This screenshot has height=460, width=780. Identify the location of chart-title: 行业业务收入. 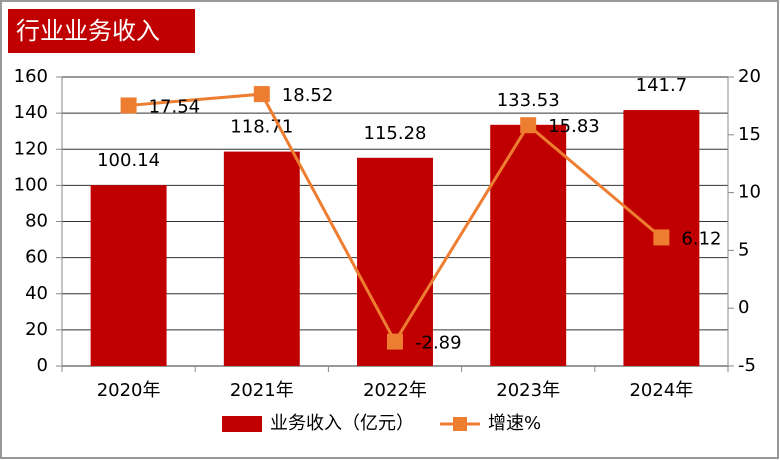
(88, 31).